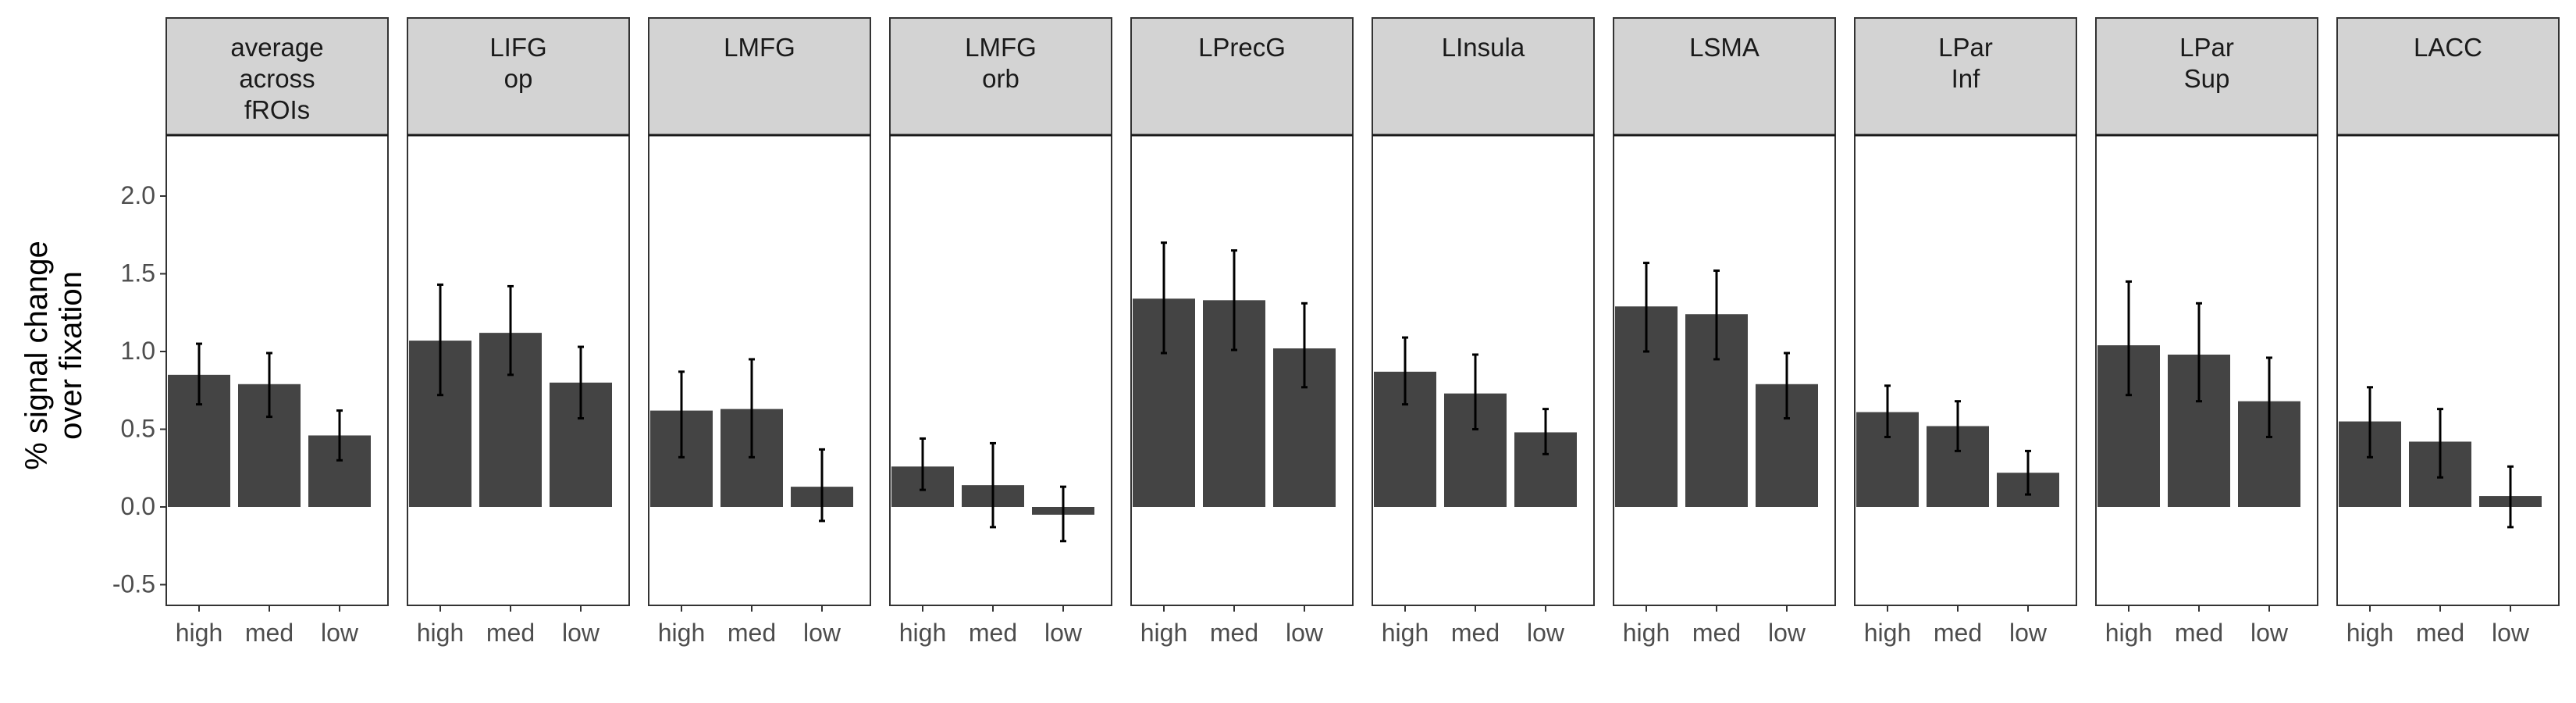 This screenshot has width=2576, height=703. What do you see at coordinates (1724, 47) in the screenshot?
I see `facet-title: LSMA` at bounding box center [1724, 47].